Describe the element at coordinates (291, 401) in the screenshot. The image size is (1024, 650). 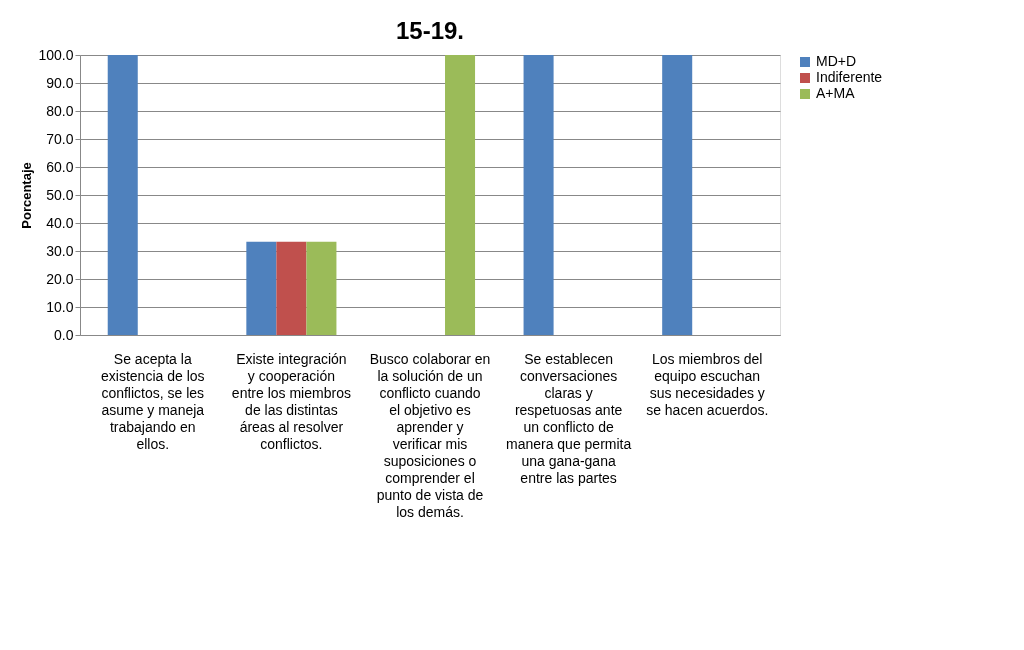
I see `x-tick-label: Existe integración y cooperación entre los miembros de las distintas áreas al resolver conflictos.` at that location.